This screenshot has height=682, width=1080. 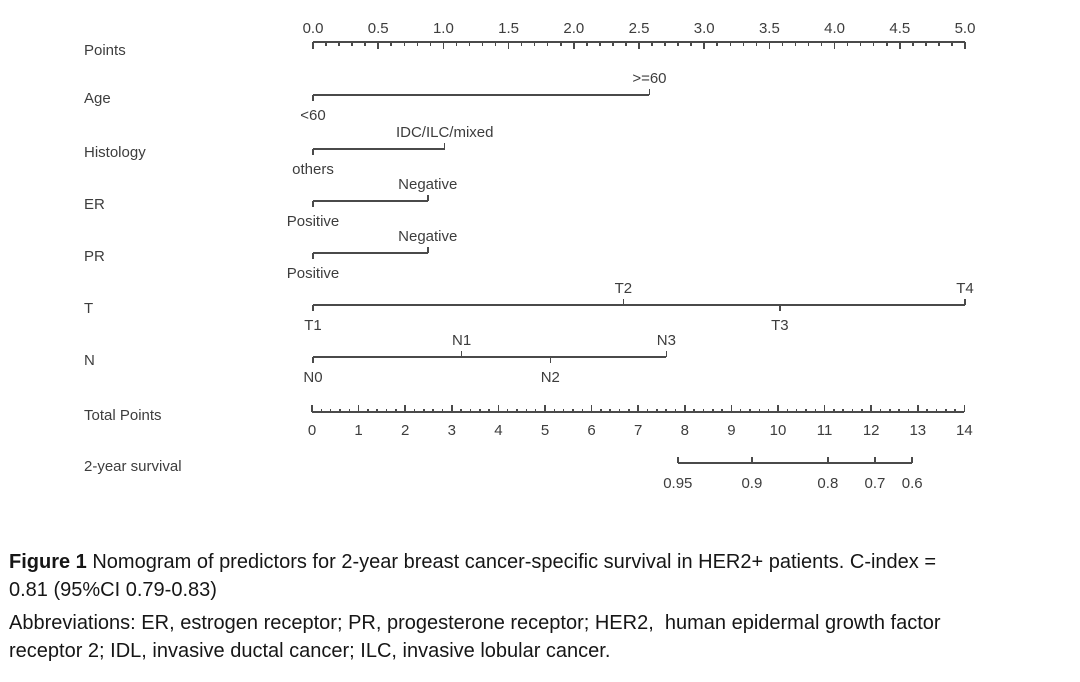 What do you see at coordinates (462, 340) in the screenshot?
I see `category-label: N1` at bounding box center [462, 340].